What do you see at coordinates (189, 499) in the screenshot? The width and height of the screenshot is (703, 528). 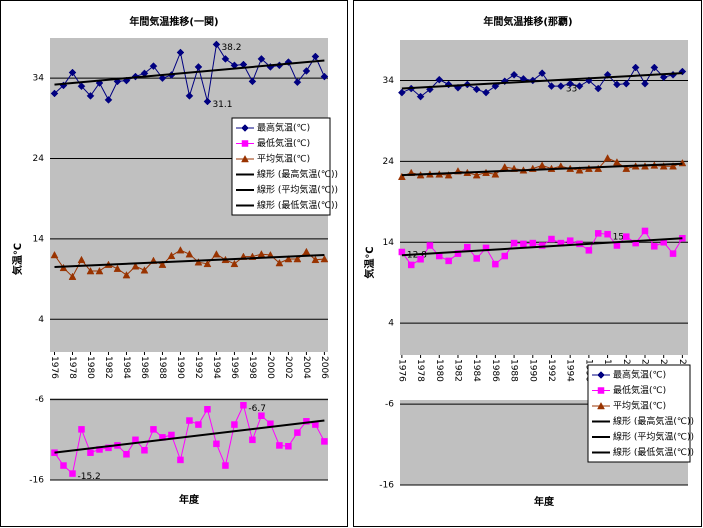 I see `x-axis-title: 年度` at bounding box center [189, 499].